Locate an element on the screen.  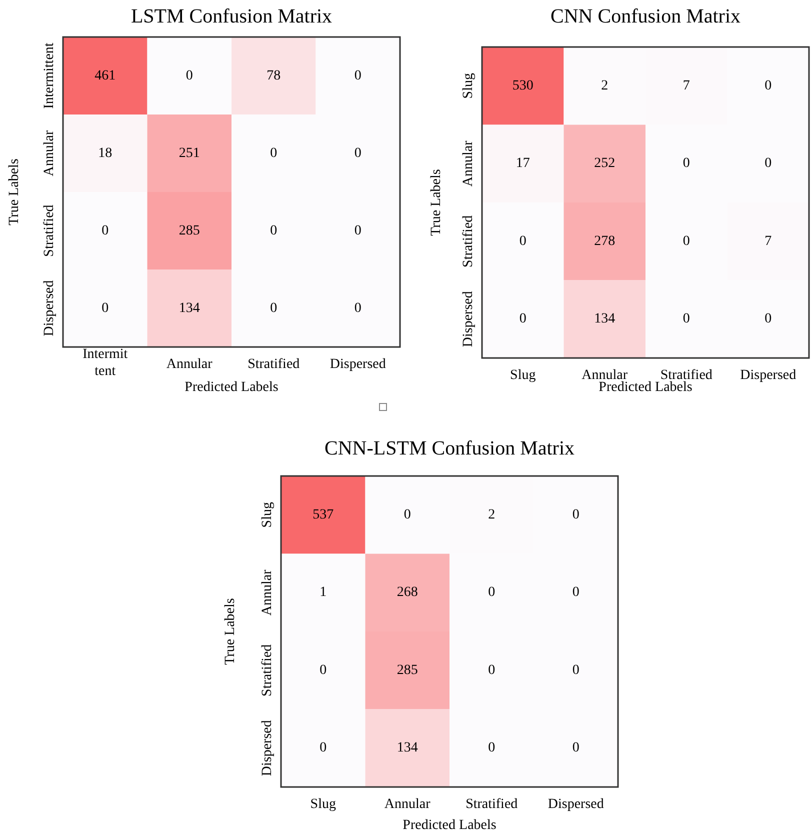
data-label: 278 is located at coordinates (605, 241).